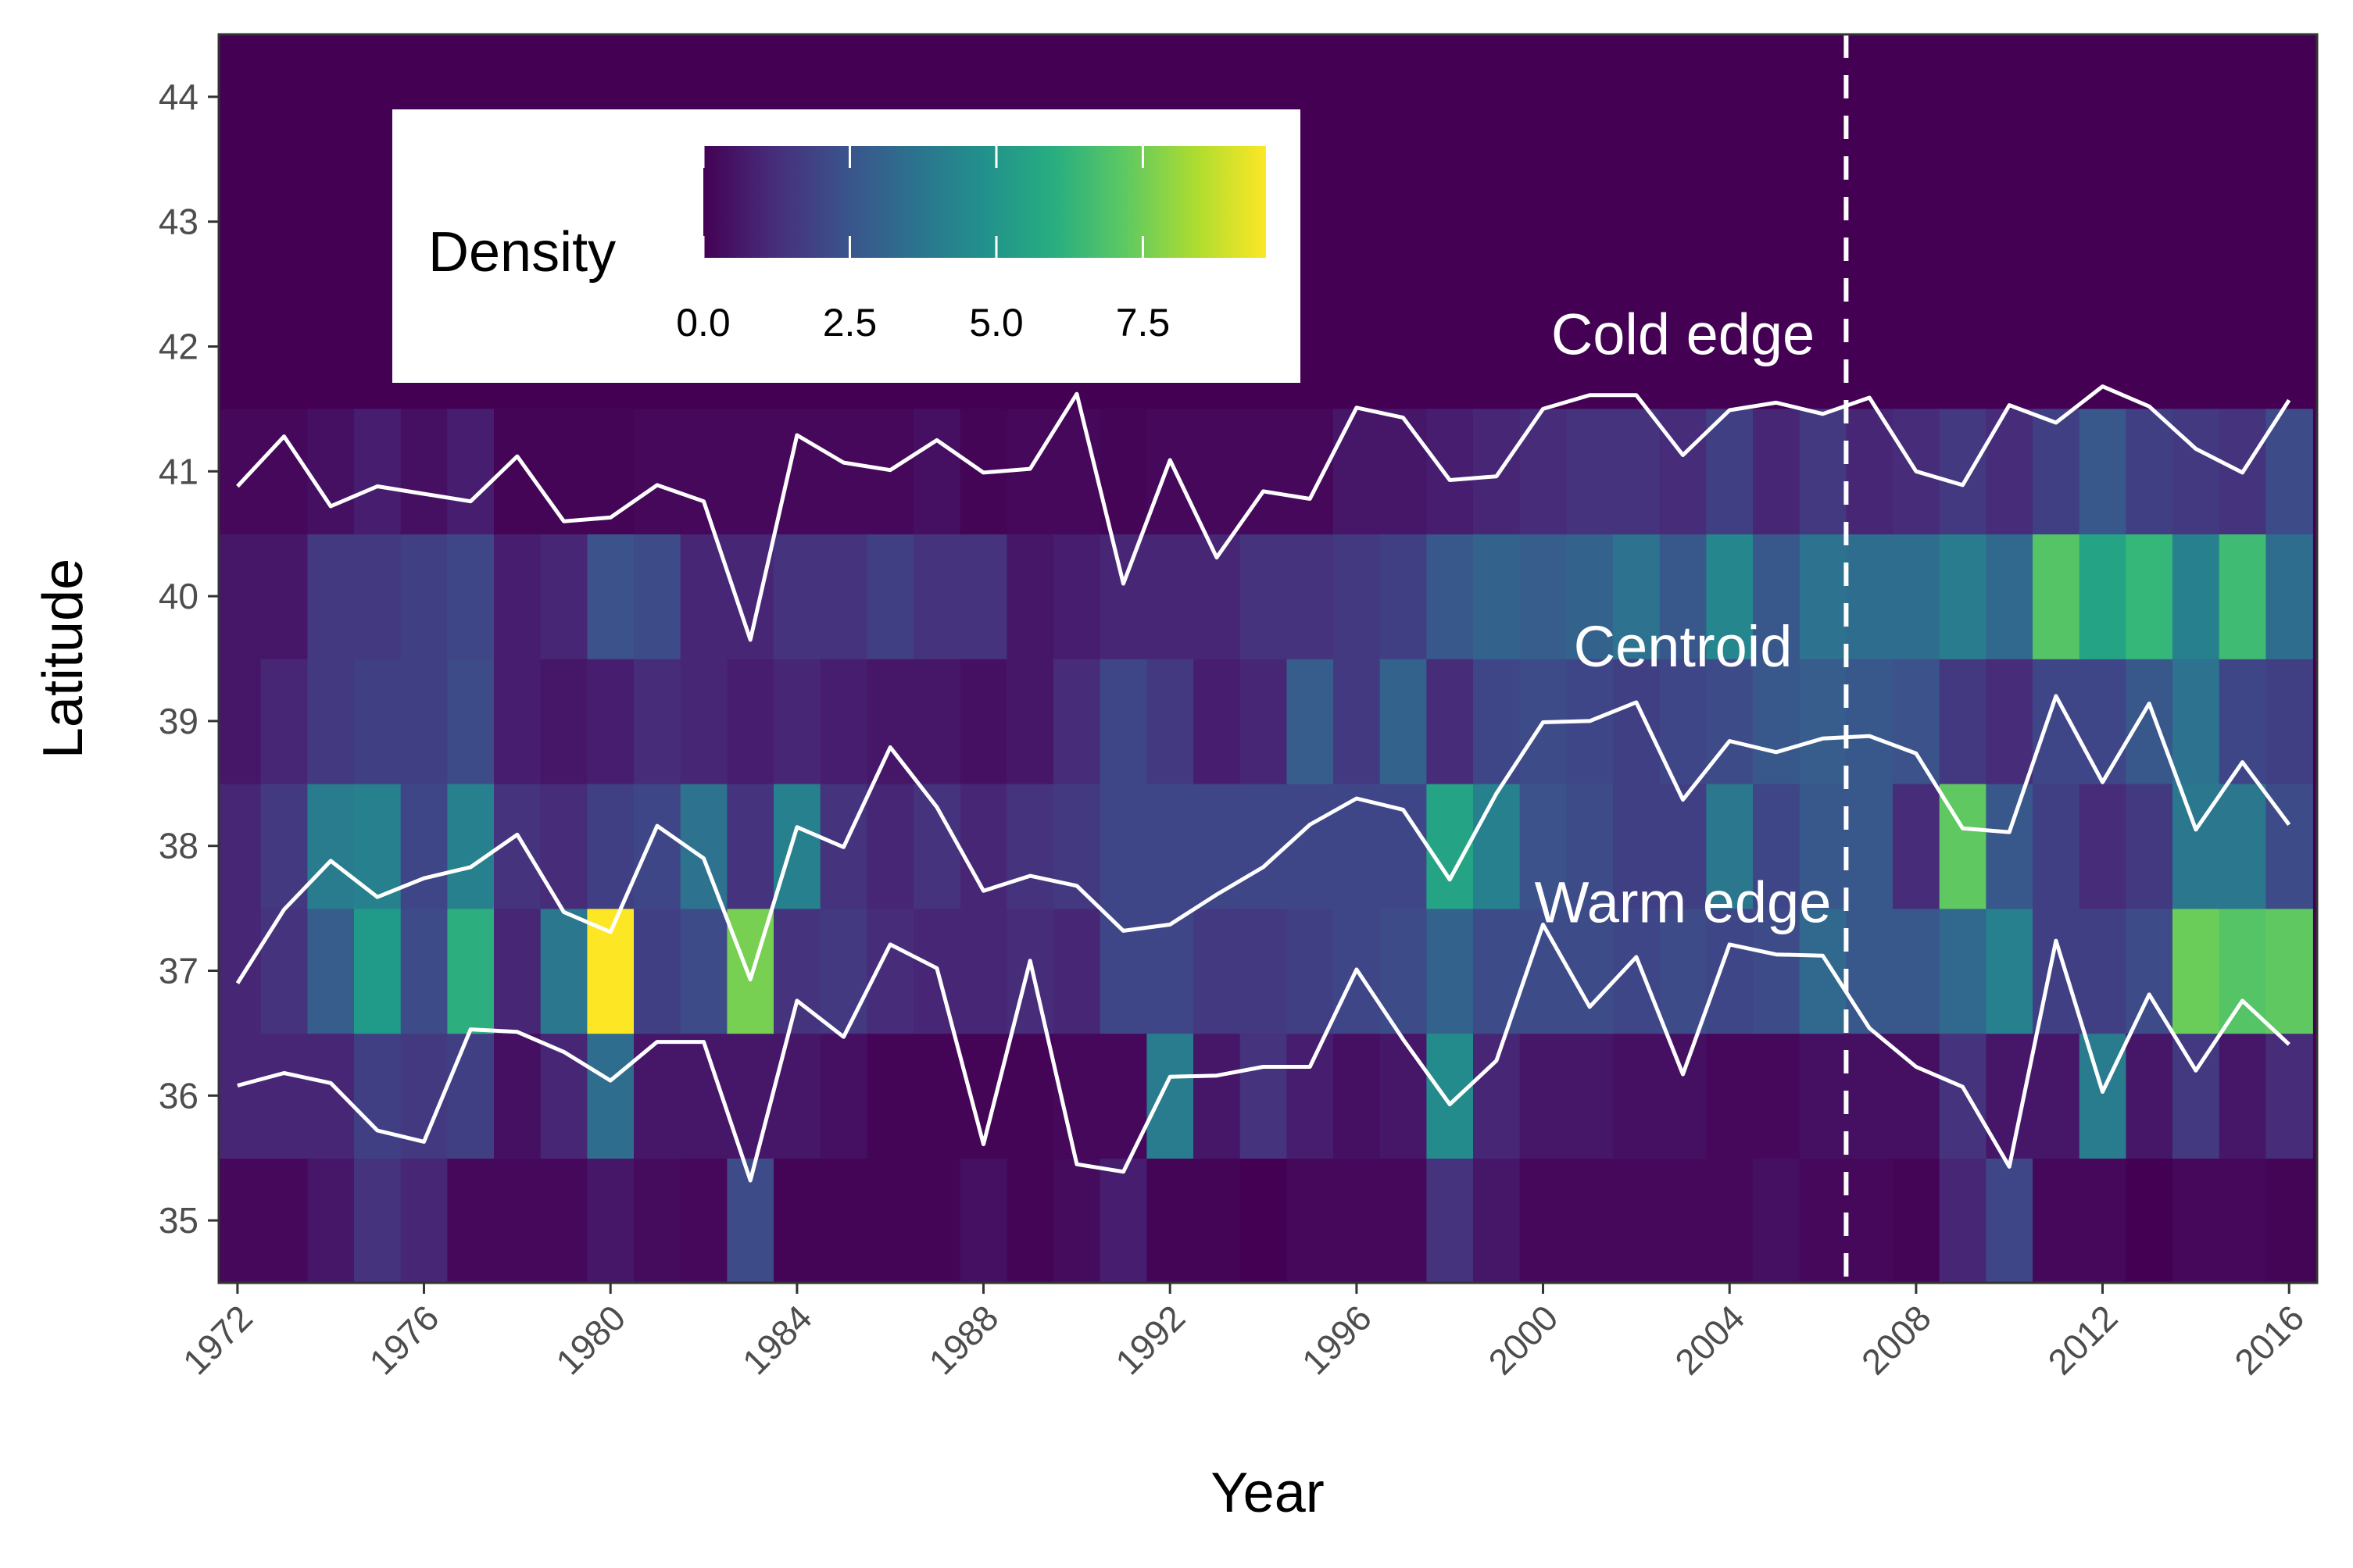 This screenshot has width=2353, height=1568. I want to click on annotation-label: Cold edge, so click(1683, 334).